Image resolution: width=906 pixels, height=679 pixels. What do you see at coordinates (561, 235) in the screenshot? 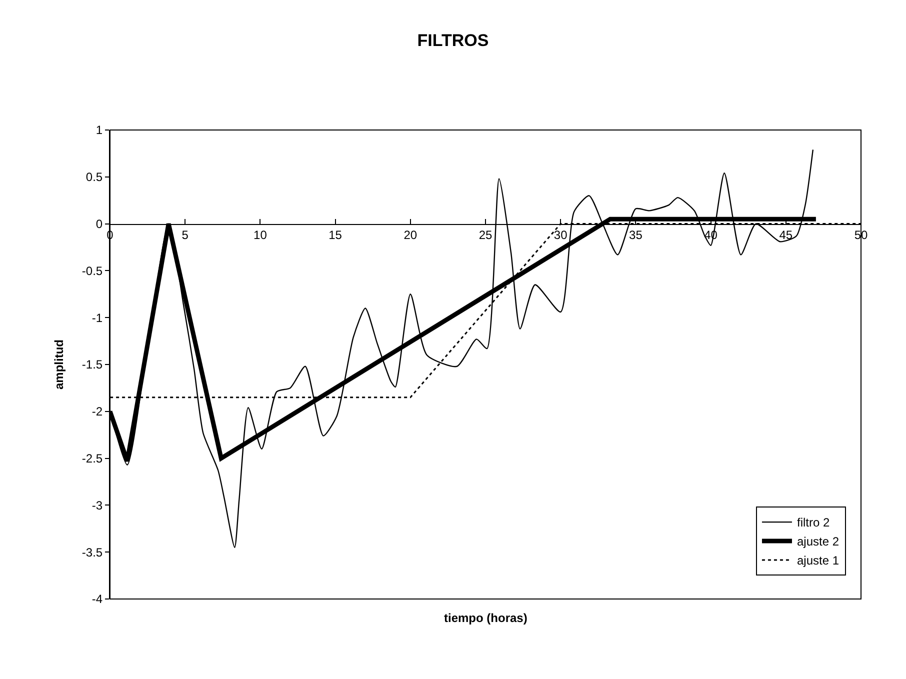
I see `x-tick-label: 30` at bounding box center [561, 235].